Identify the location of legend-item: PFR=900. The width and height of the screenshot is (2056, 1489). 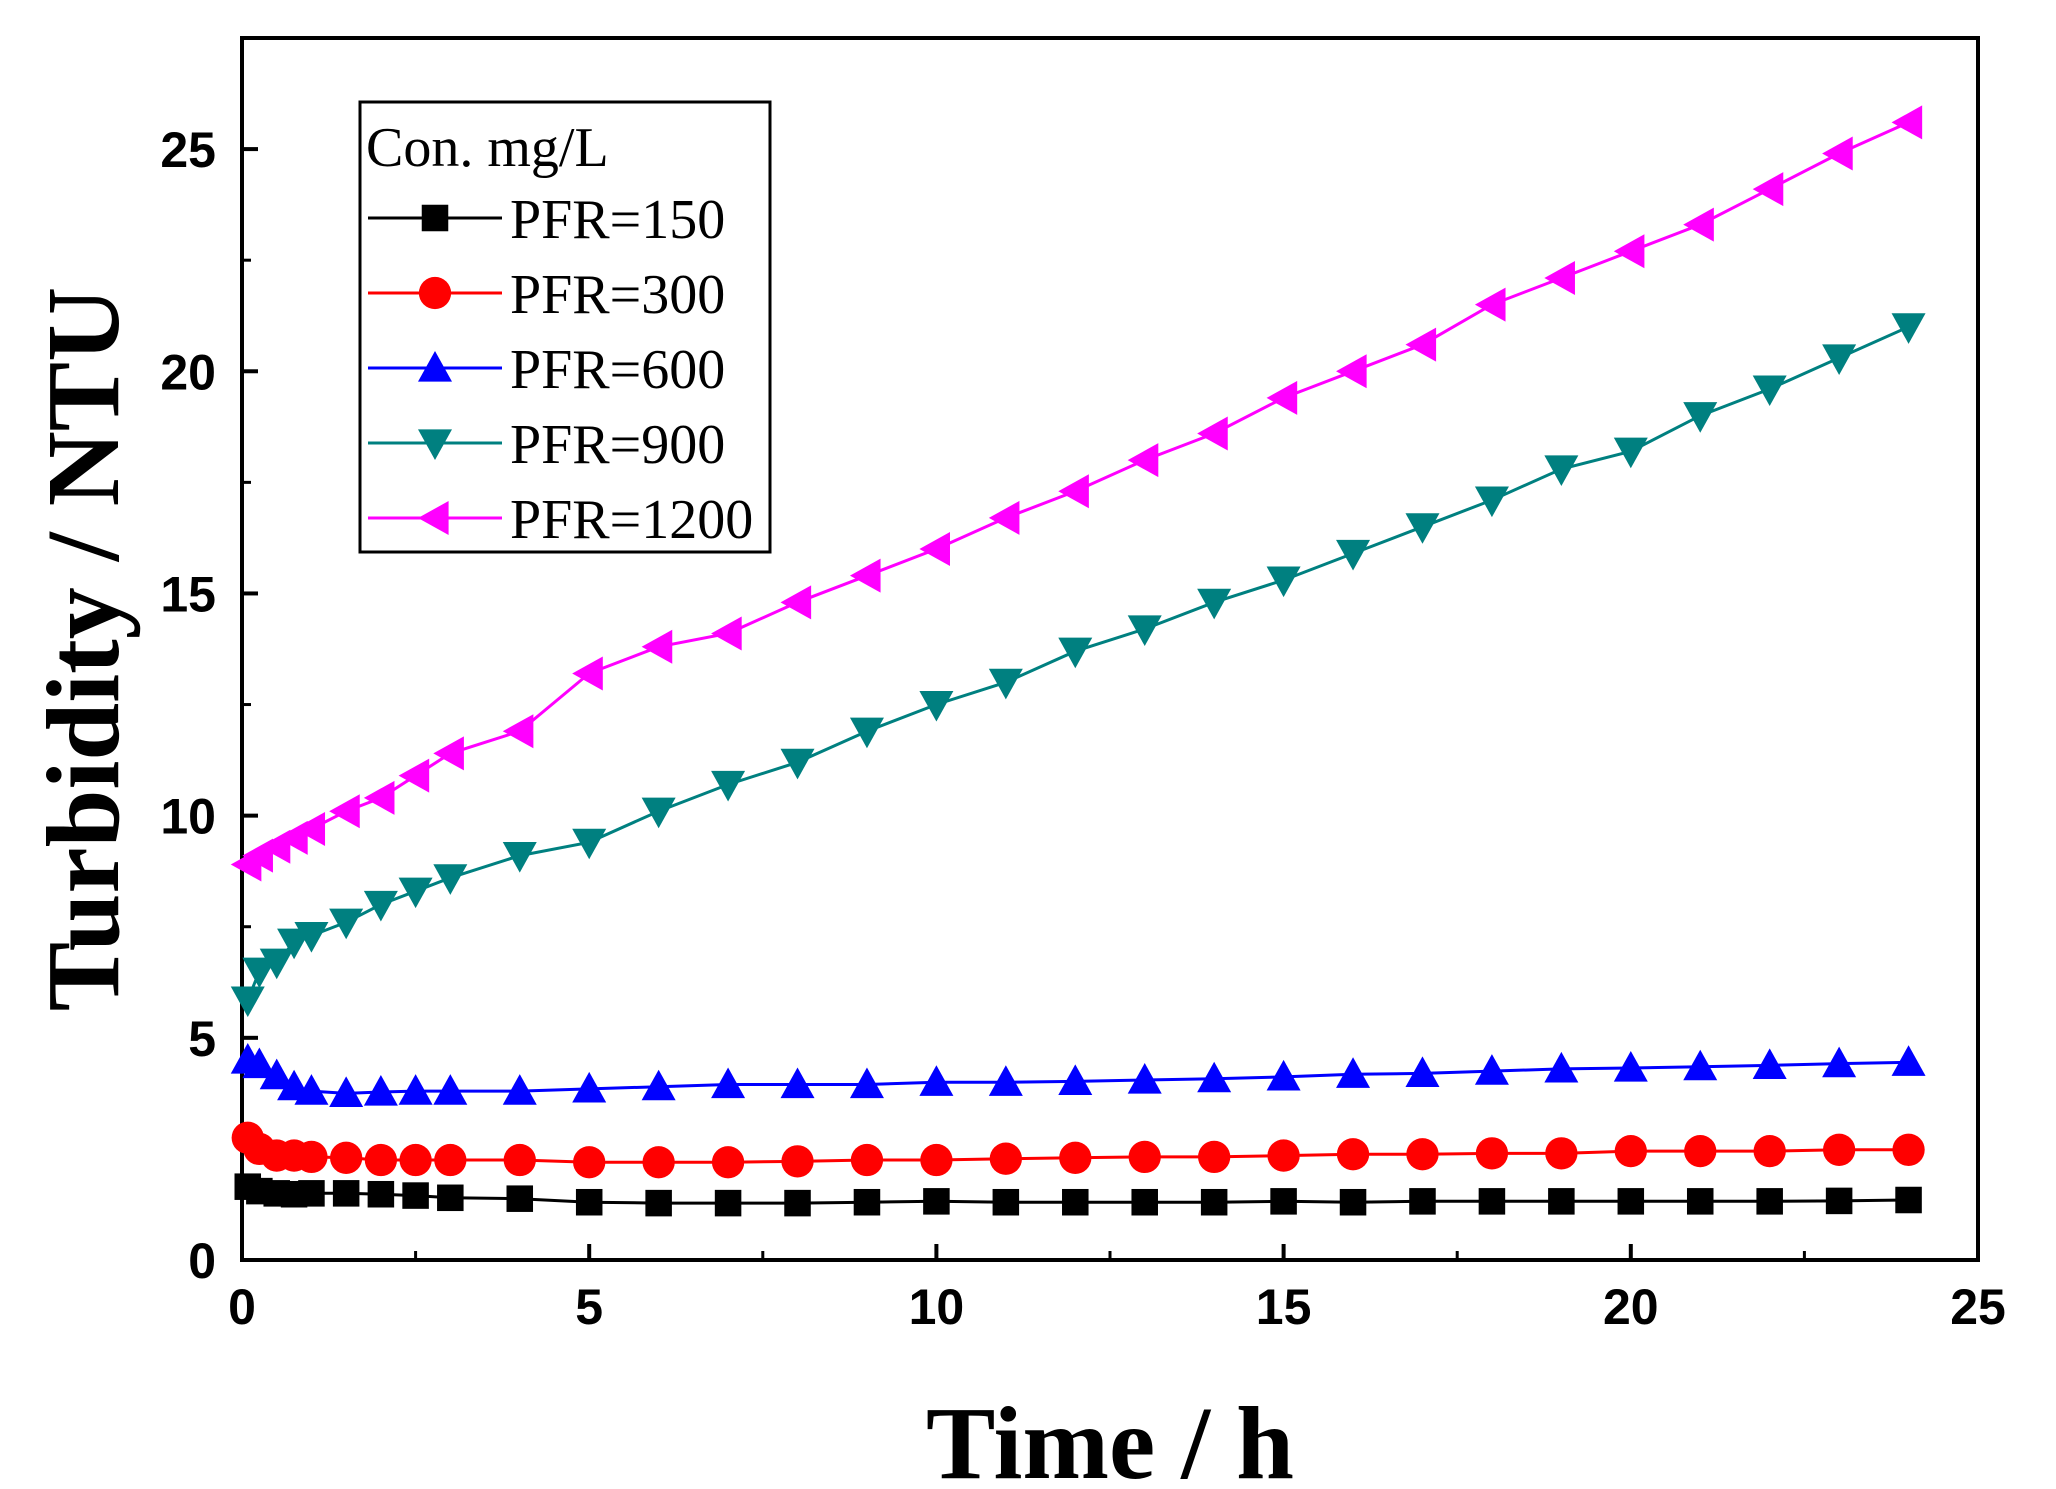
(546, 445).